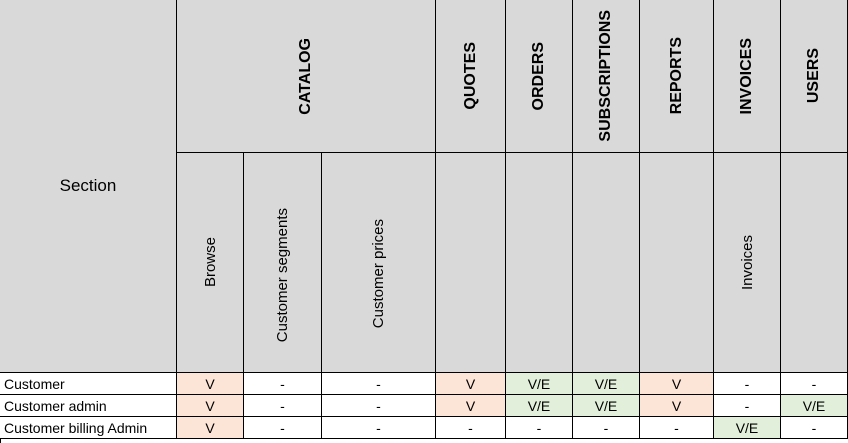 This screenshot has height=443, width=848. What do you see at coordinates (539, 384) in the screenshot?
I see `cell-customer-orders: V/E` at bounding box center [539, 384].